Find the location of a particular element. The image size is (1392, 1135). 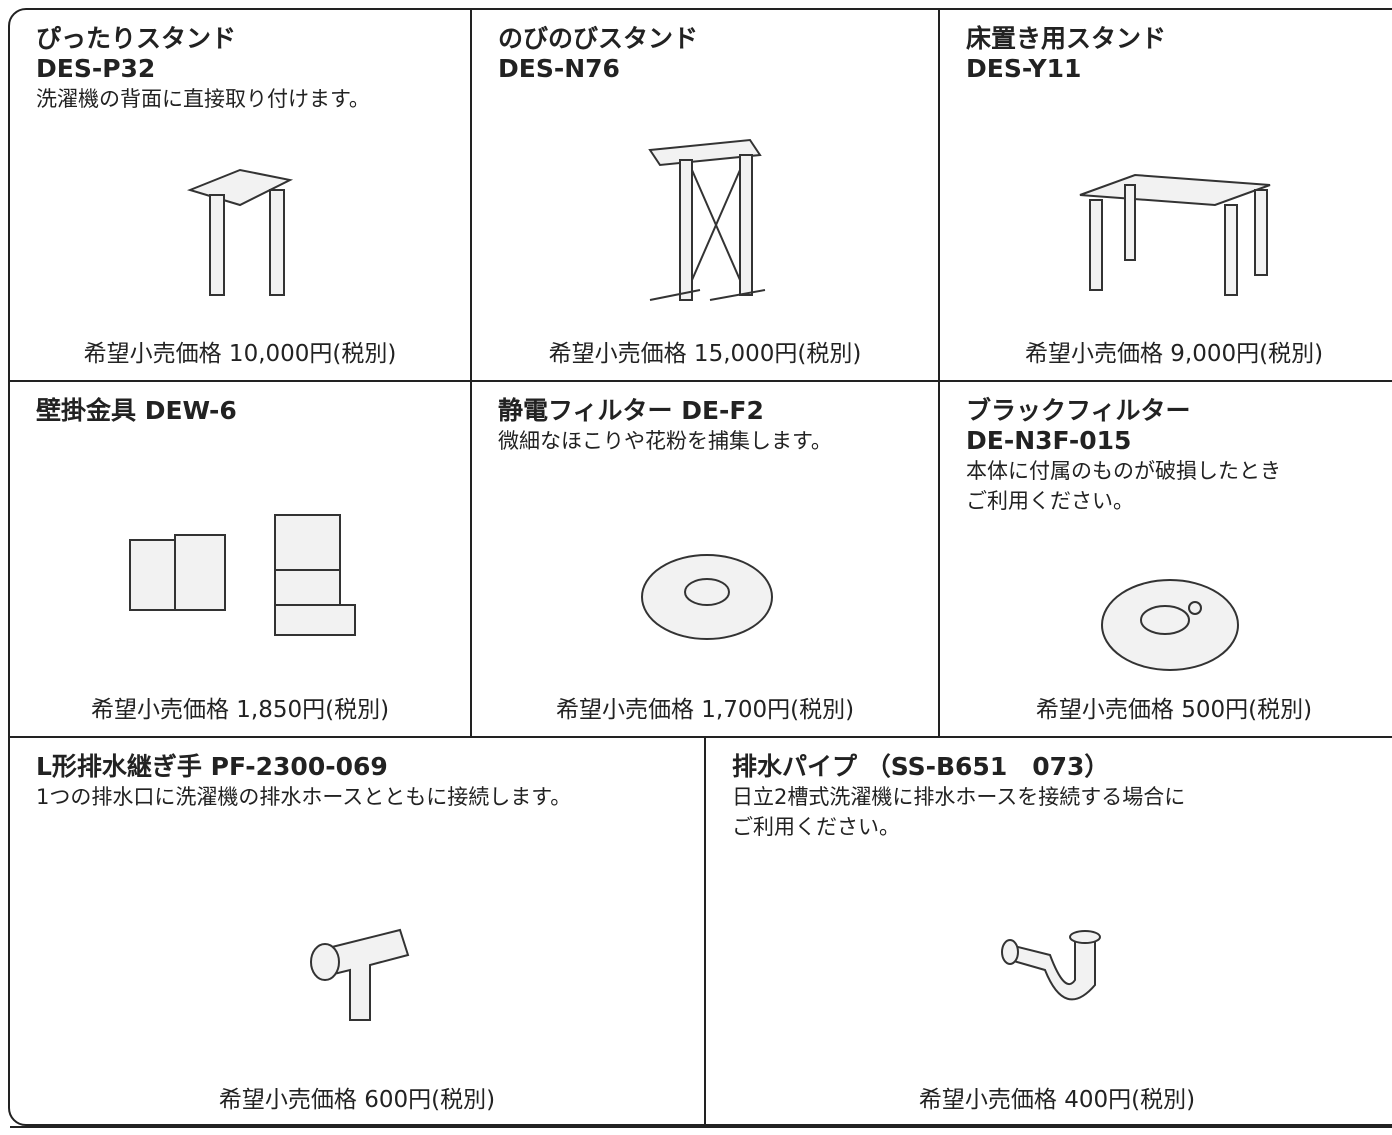

product-text: 壁掛金具 DEW-6 is located at coordinates (136, 411).